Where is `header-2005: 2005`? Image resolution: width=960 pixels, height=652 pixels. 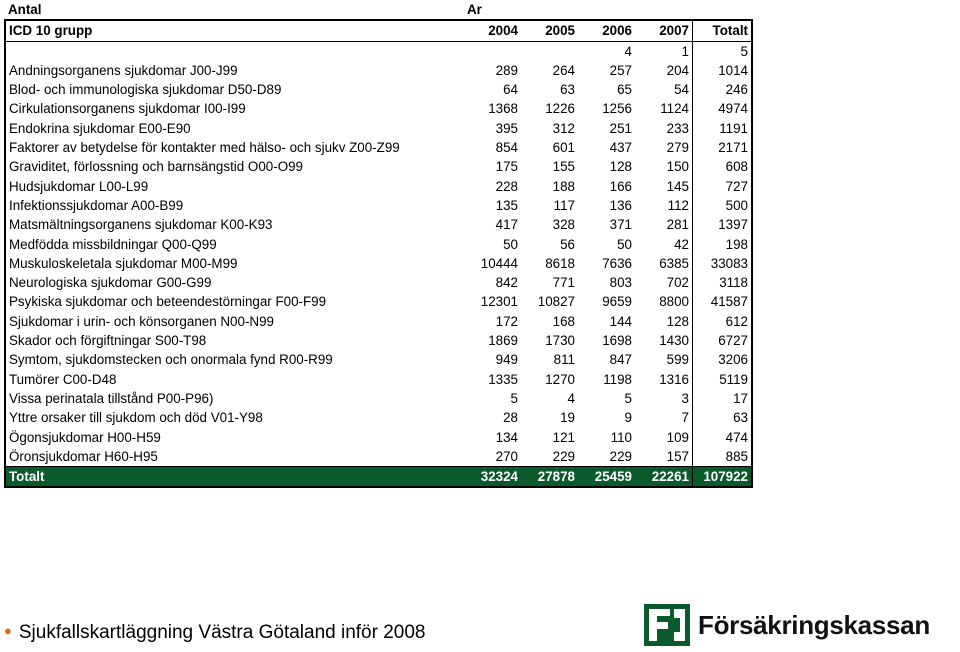 header-2005: 2005 is located at coordinates (549, 30).